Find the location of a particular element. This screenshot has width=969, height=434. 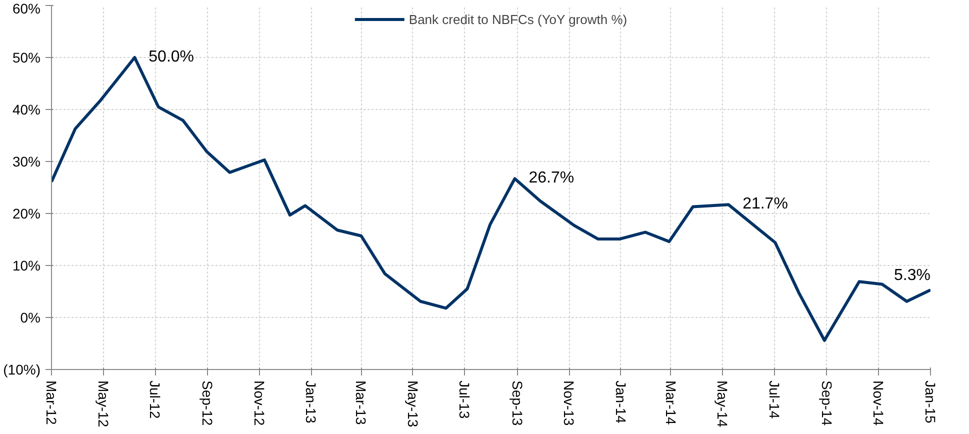

y-tick-label: 20% is located at coordinates (26, 214).